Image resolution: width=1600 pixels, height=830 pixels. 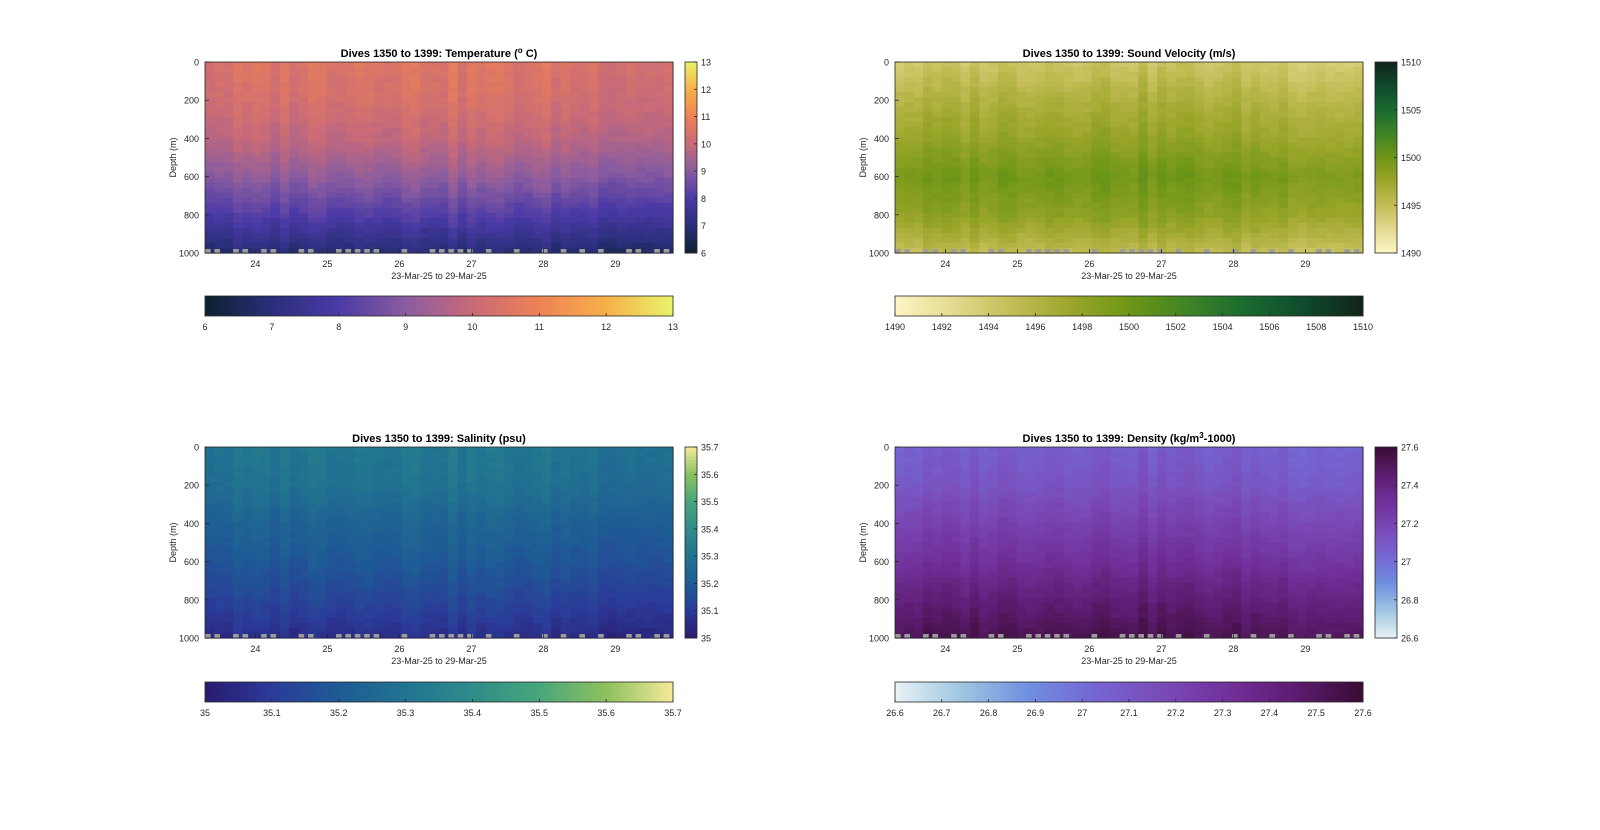 I want to click on colorbar-tick-label: 1495, so click(x=1411, y=206).